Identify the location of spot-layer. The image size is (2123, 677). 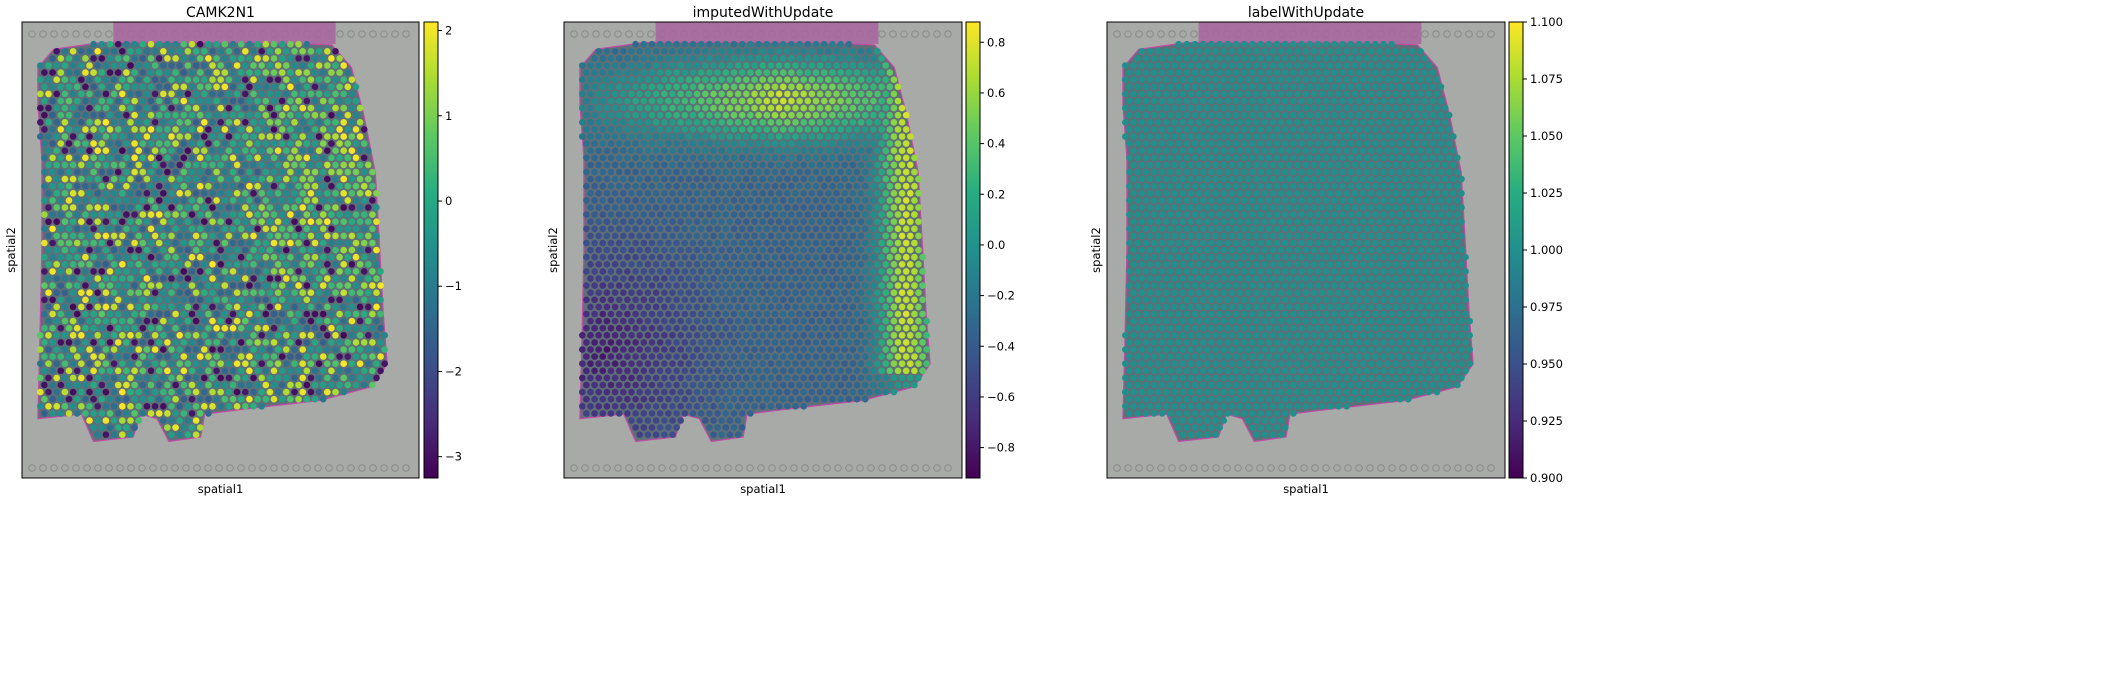
(213, 239).